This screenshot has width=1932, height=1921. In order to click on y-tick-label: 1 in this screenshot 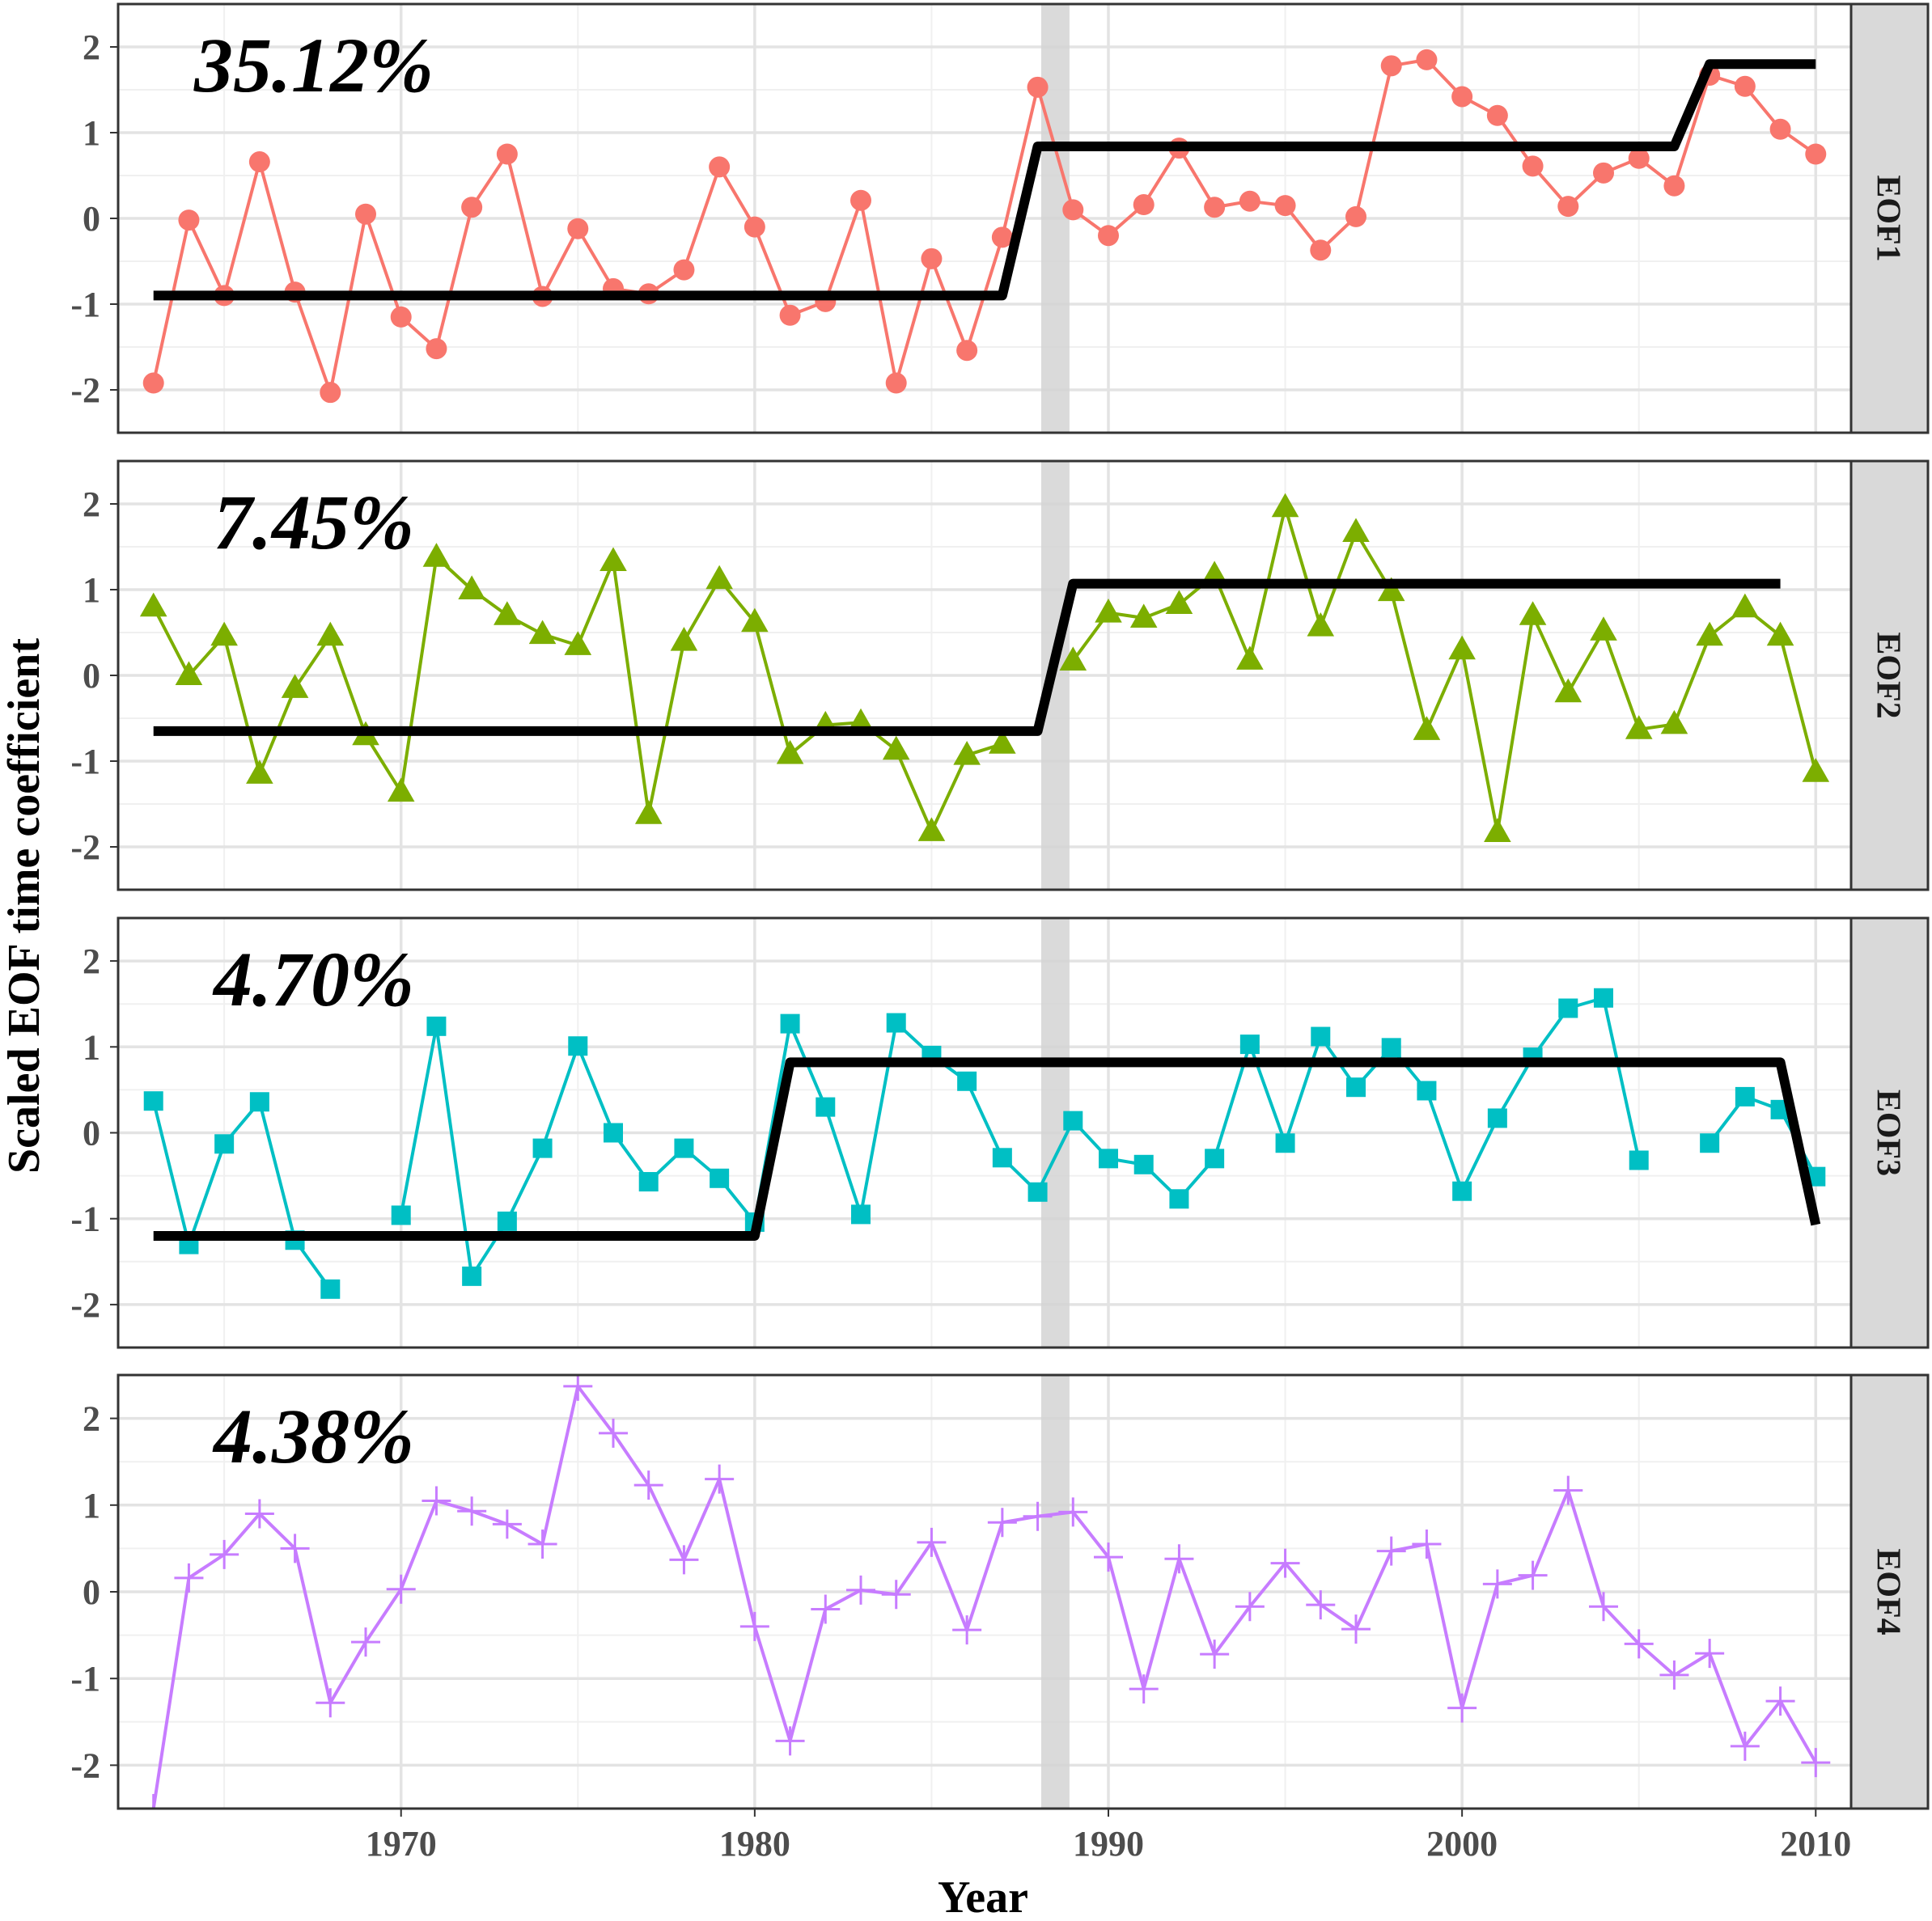, I will do `click(91, 133)`.